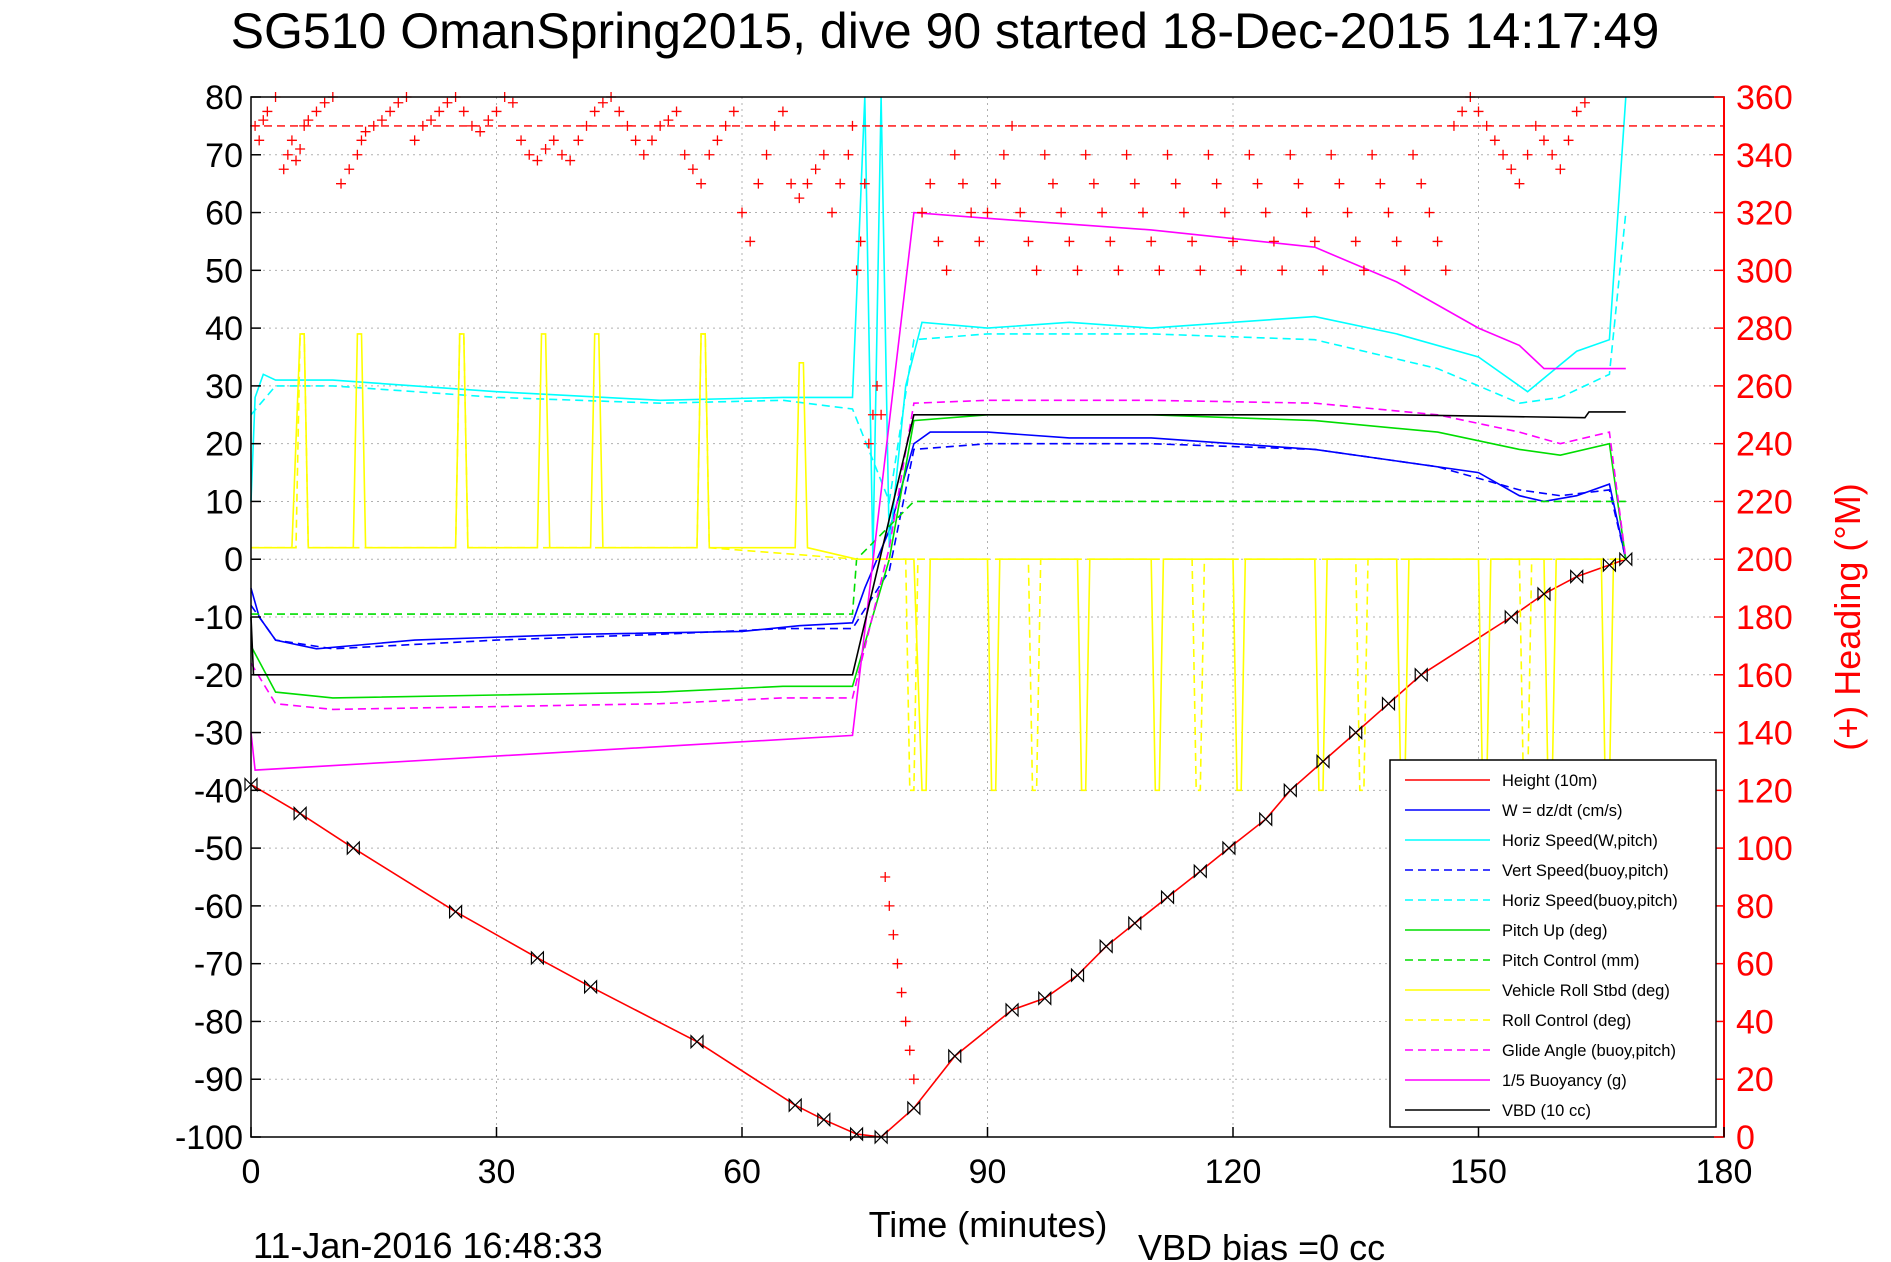 The width and height of the screenshot is (1891, 1262). I want to click on legend-label: Pitch Up (deg), so click(1554, 931).